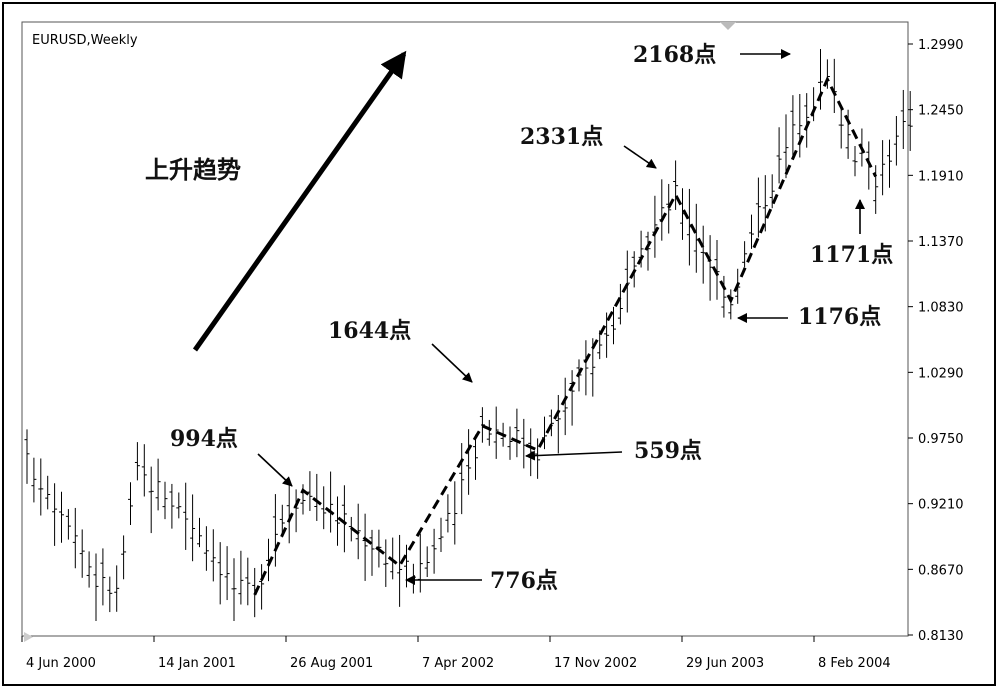  What do you see at coordinates (561, 137) in the screenshot?
I see `annotation-label: 2331点` at bounding box center [561, 137].